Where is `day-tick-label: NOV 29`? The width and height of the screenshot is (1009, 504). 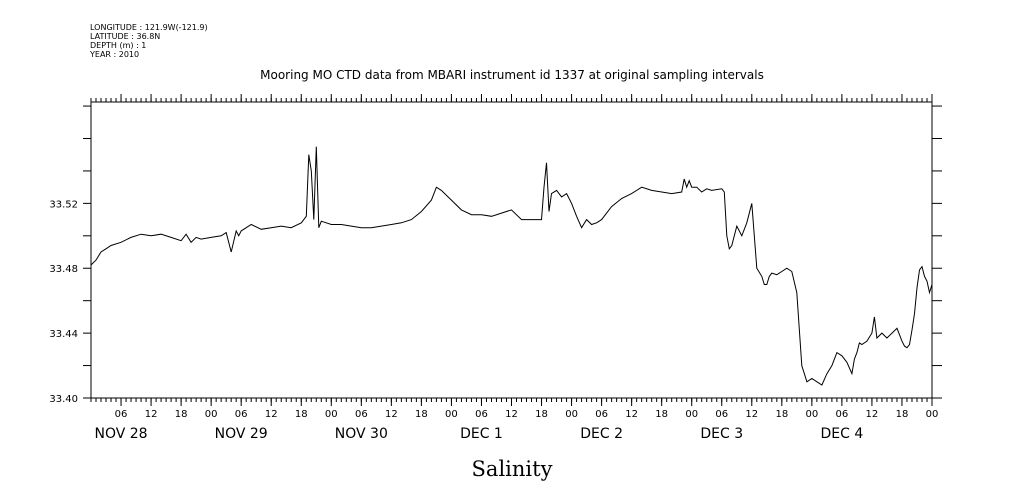 day-tick-label: NOV 29 is located at coordinates (241, 434).